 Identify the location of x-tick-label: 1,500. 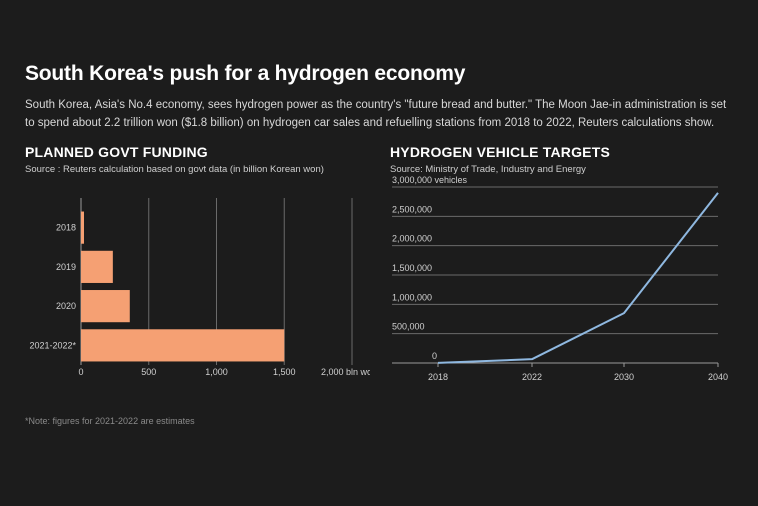
(284, 372).